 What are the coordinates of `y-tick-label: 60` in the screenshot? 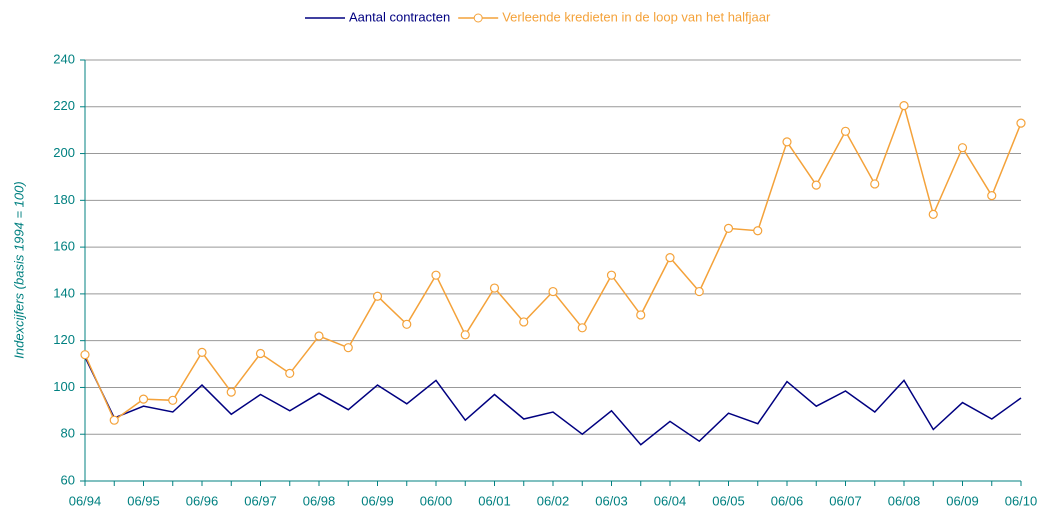 It's located at (68, 479).